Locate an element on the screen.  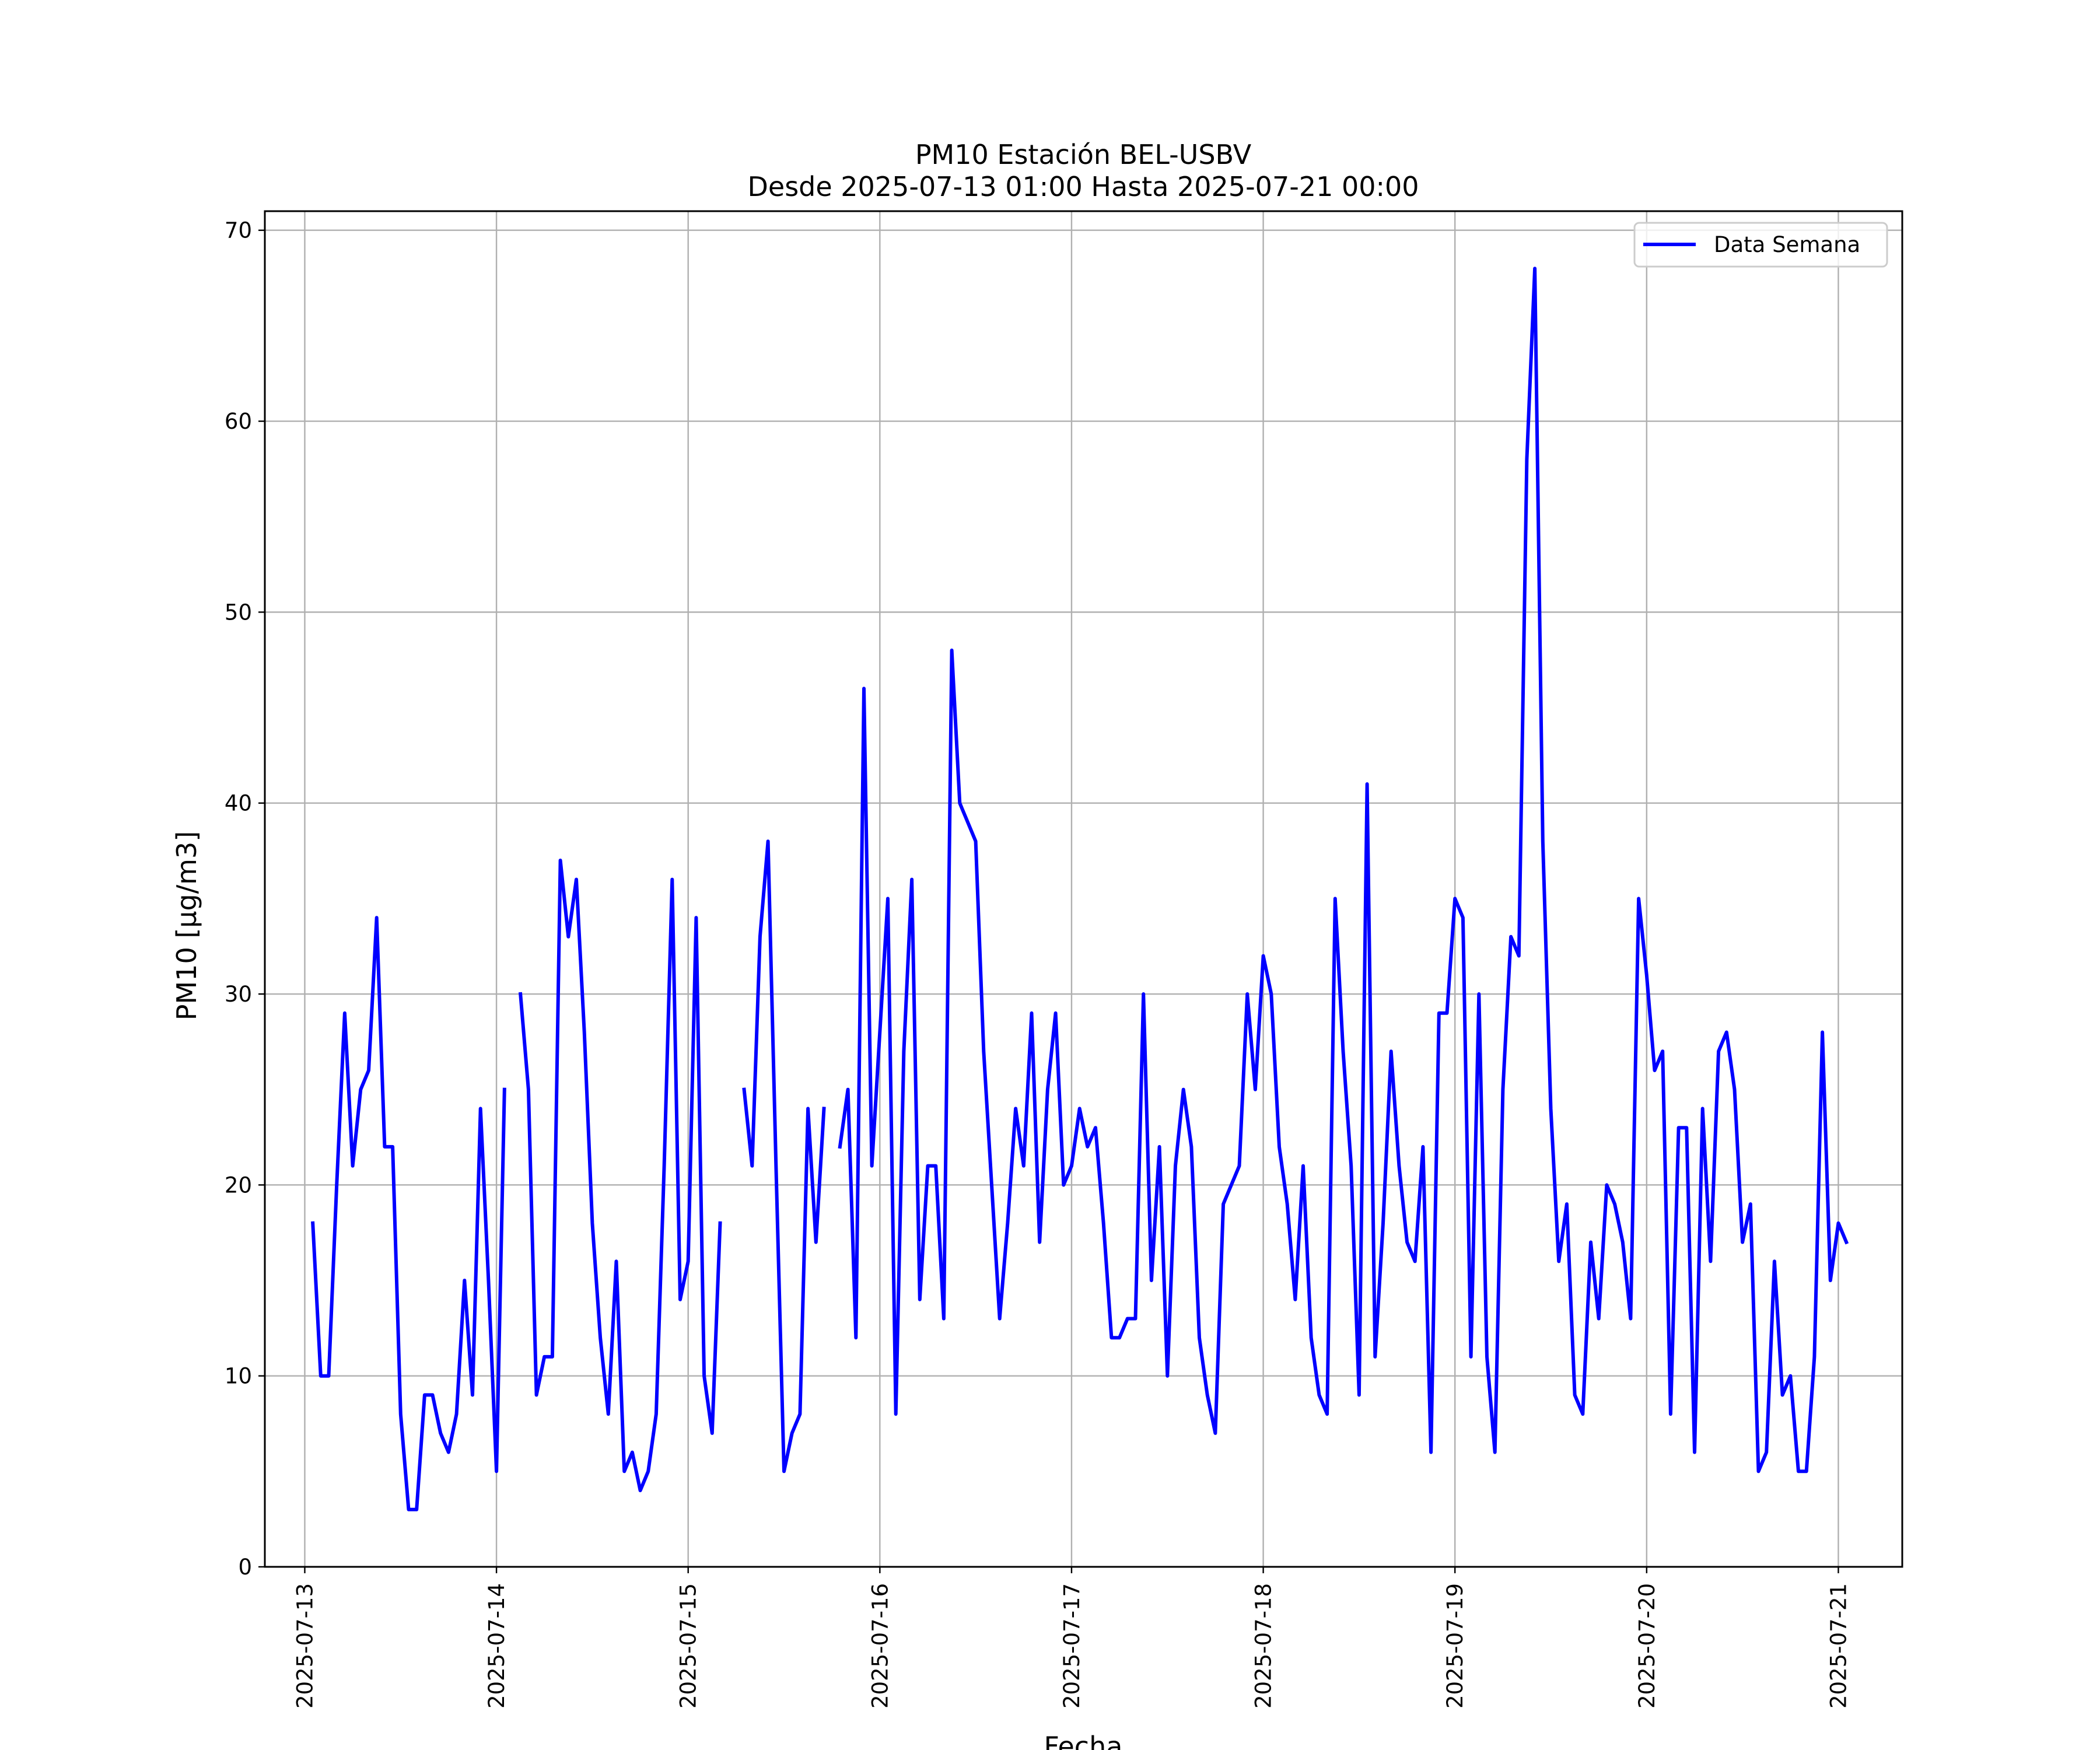
legend: Data Semana is located at coordinates (1760, 245).